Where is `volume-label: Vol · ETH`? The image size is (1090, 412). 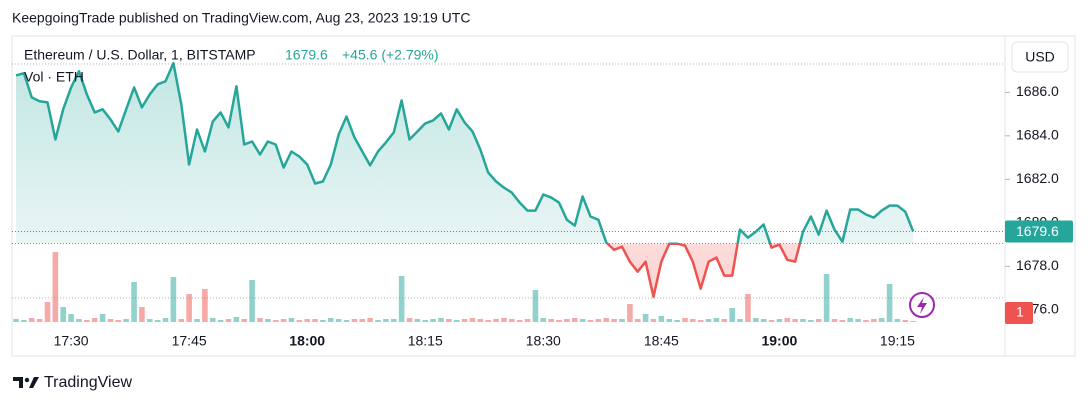
volume-label: Vol · ETH is located at coordinates (54, 77).